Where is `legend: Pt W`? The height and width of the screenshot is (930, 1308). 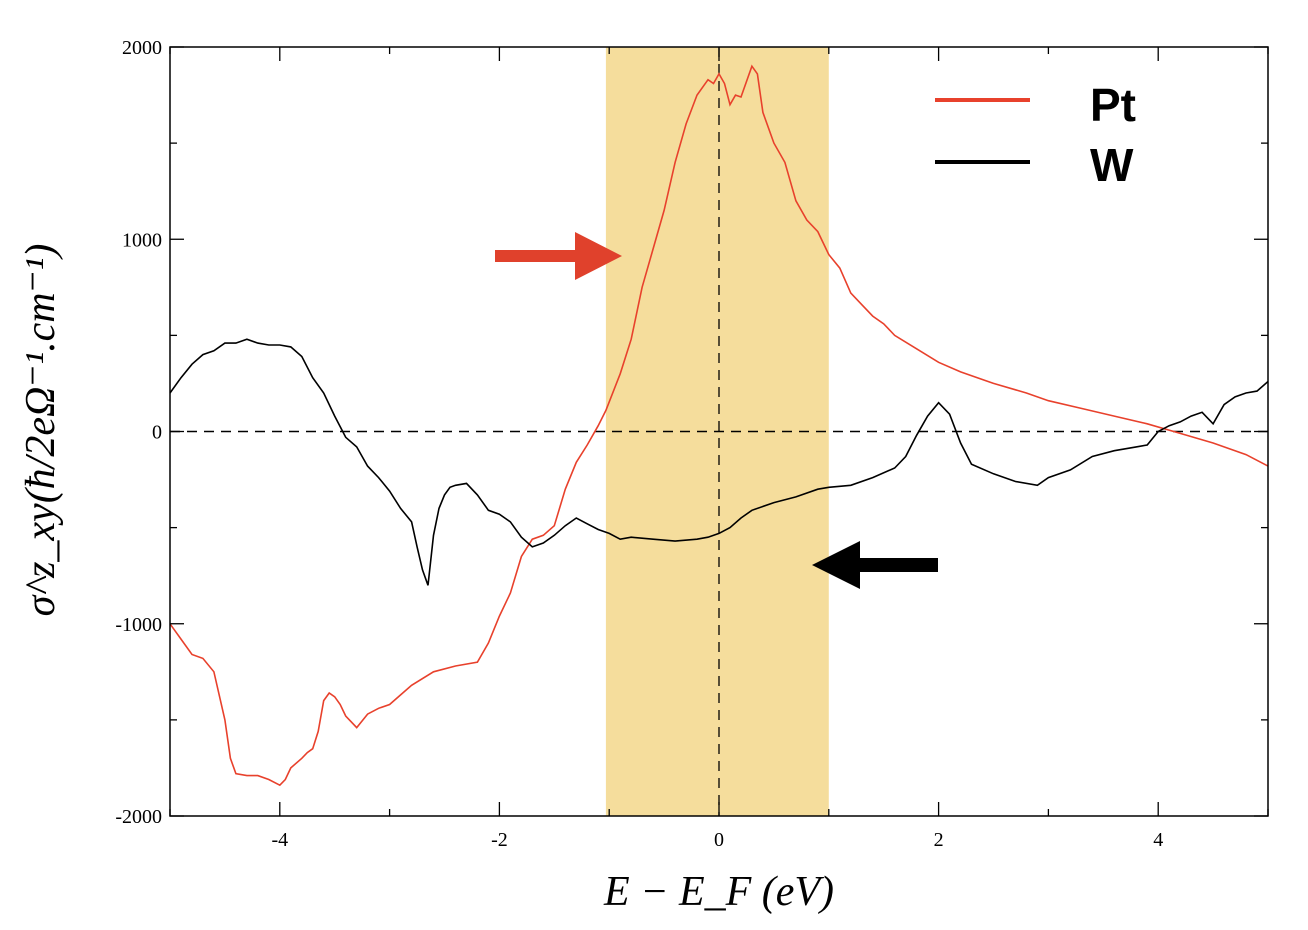
legend: Pt W is located at coordinates (1035, 135).